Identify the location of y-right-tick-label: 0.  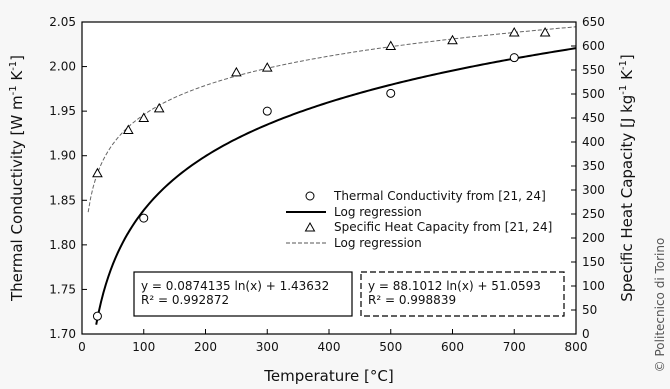
(586, 334).